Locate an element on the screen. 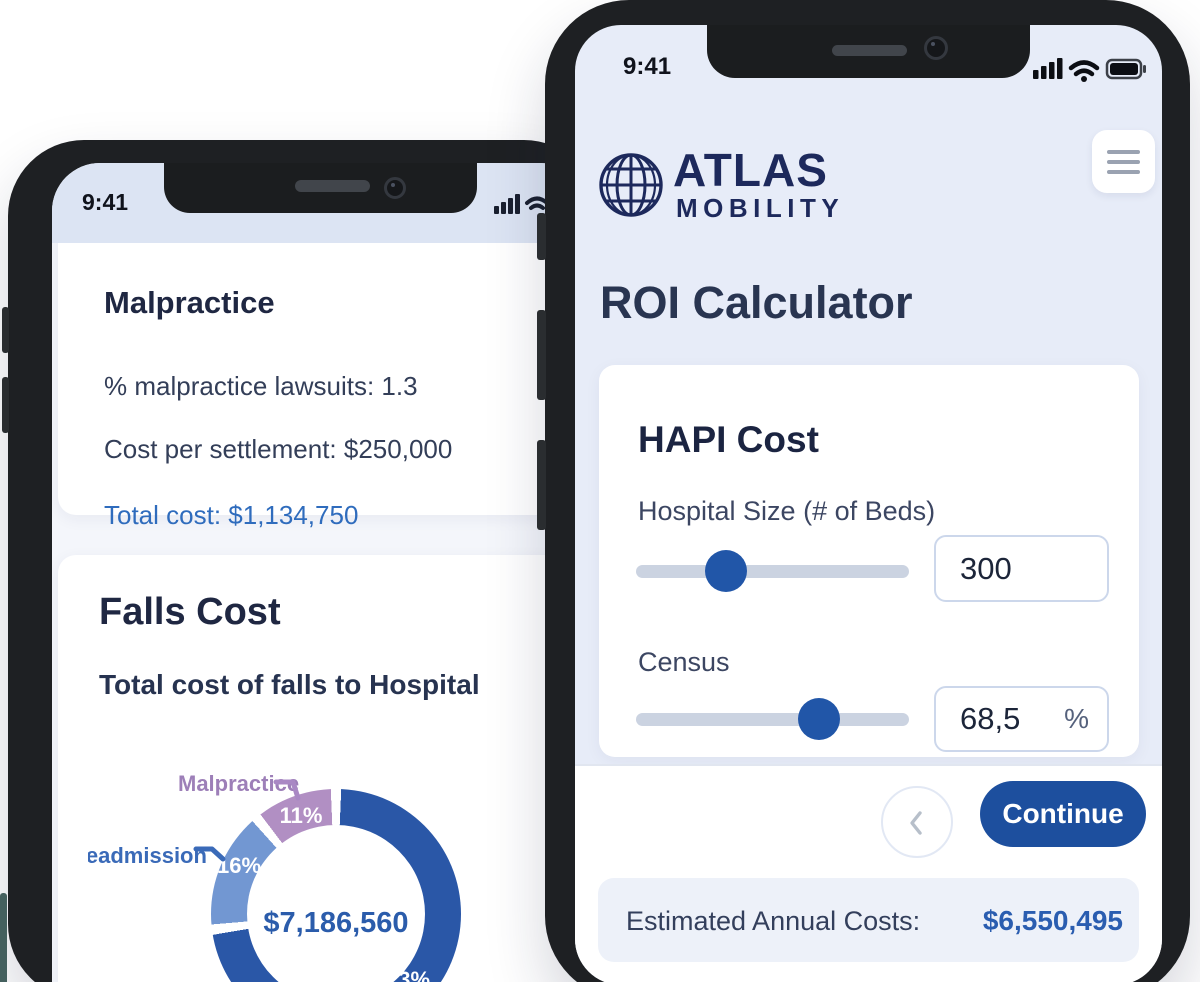 The image size is (1200, 982). census-label: Census is located at coordinates (684, 662).